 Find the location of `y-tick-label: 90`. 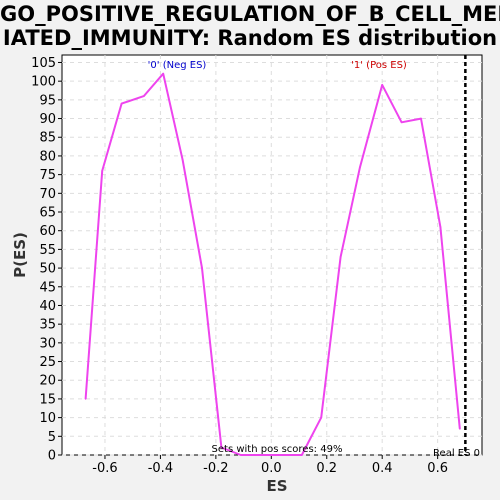

y-tick-label: 90 is located at coordinates (47, 119).